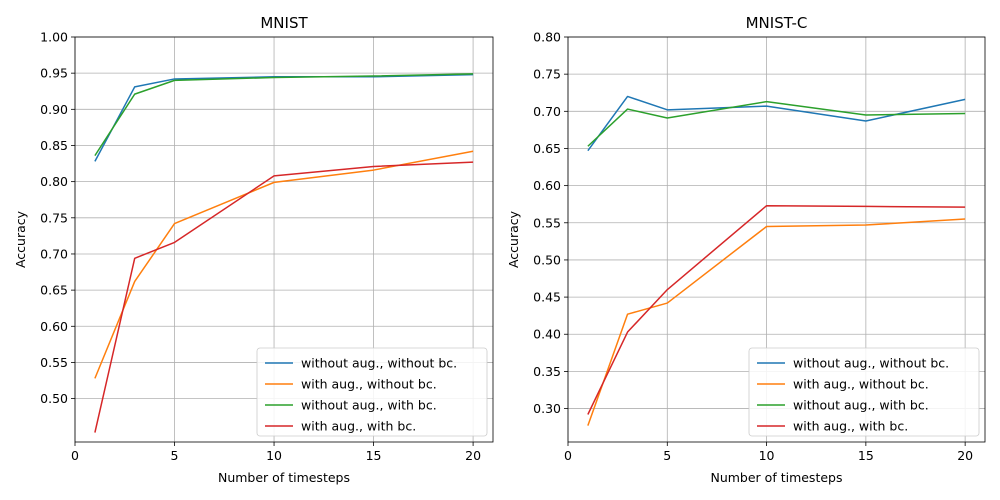  Describe the element at coordinates (54, 145) in the screenshot. I see `y-tick-label: 0.85` at that location.